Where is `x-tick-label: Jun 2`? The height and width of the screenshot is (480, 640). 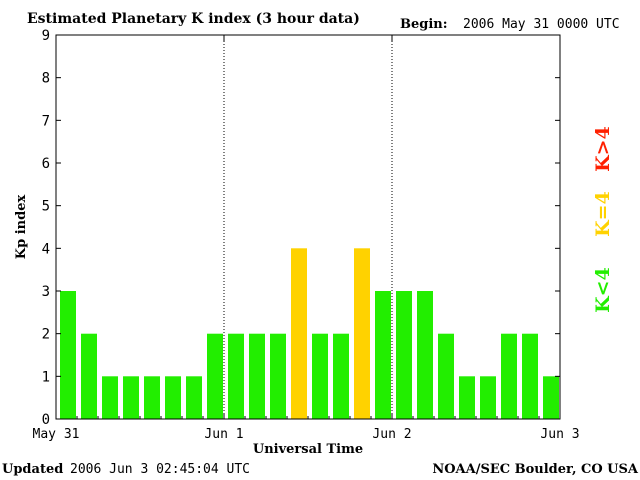 x-tick-label: Jun 2 is located at coordinates (391, 434).